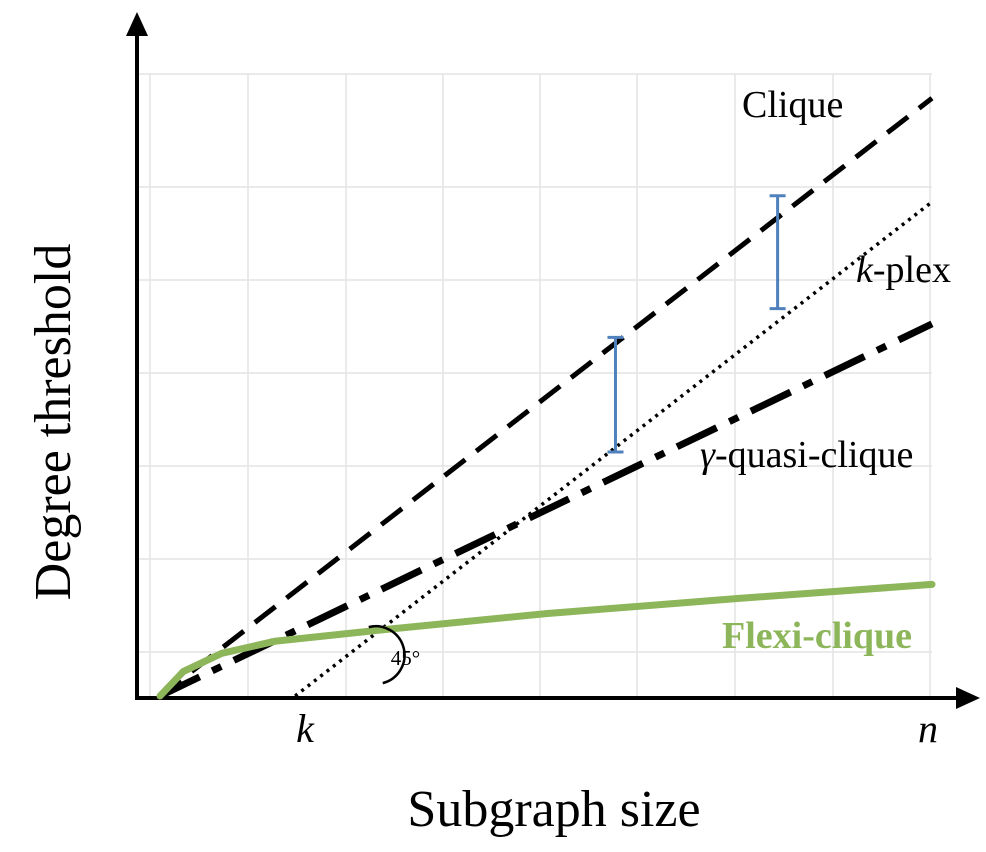  What do you see at coordinates (546, 640) in the screenshot?
I see `series-line-flexi-clique` at bounding box center [546, 640].